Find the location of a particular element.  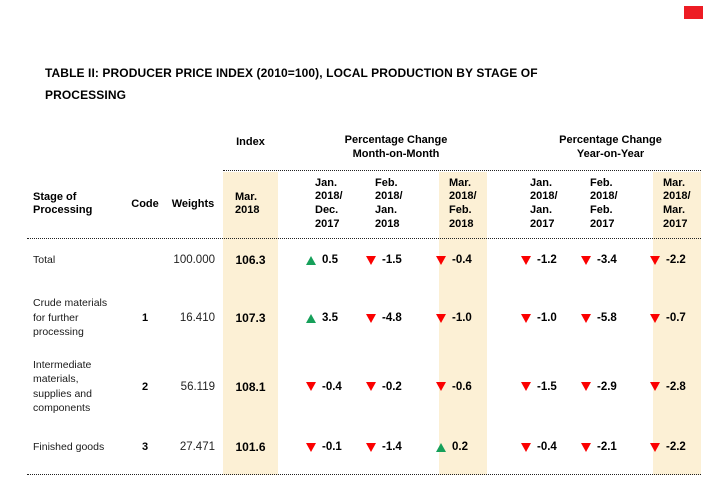

index-cell: 108.1 is located at coordinates (250, 386).